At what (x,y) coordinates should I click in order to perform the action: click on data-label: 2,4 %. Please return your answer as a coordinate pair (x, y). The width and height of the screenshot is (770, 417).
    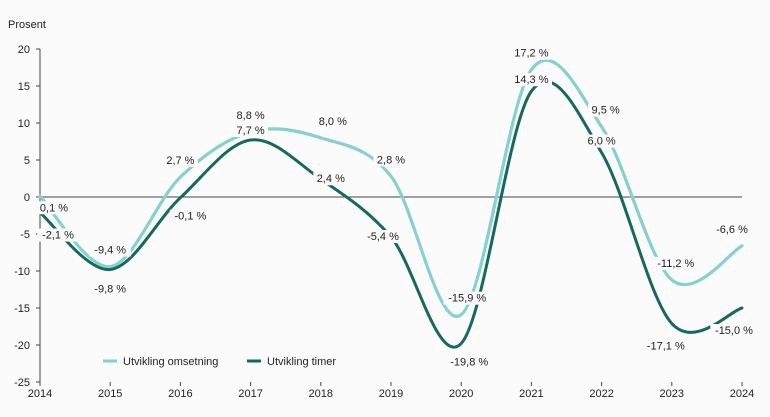
    Looking at the image, I should click on (331, 179).